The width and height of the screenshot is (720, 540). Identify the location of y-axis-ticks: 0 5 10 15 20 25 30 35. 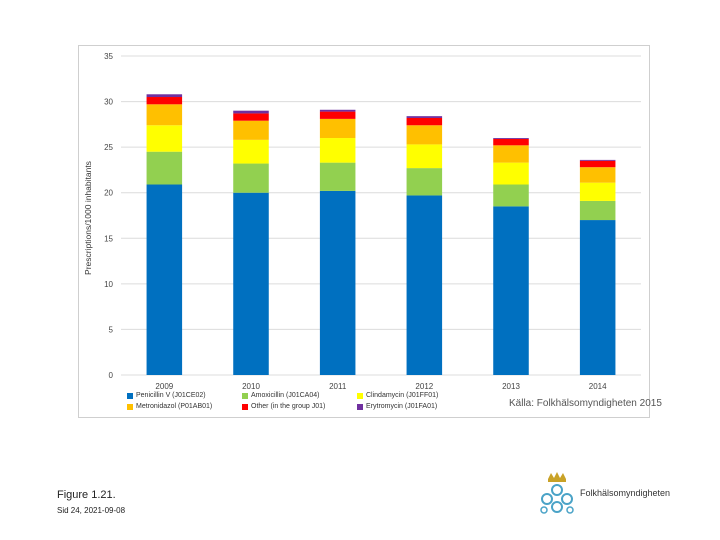
(108, 216).